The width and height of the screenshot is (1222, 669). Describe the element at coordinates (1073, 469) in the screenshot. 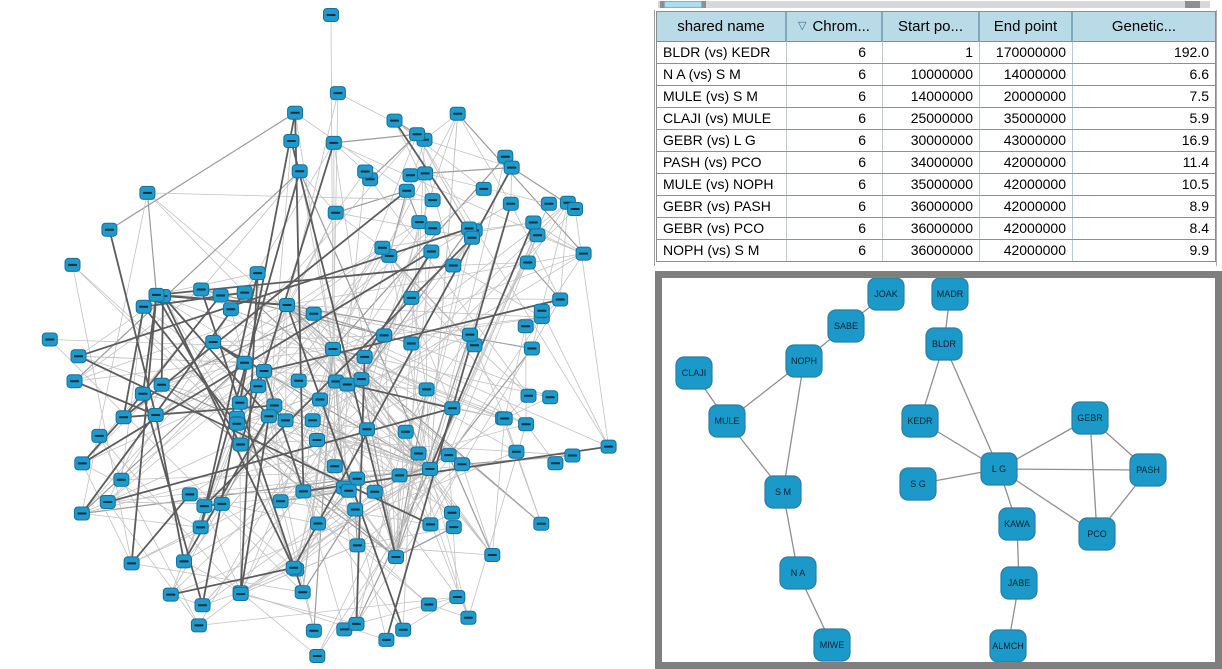

I see `edge-L G-PASH` at that location.